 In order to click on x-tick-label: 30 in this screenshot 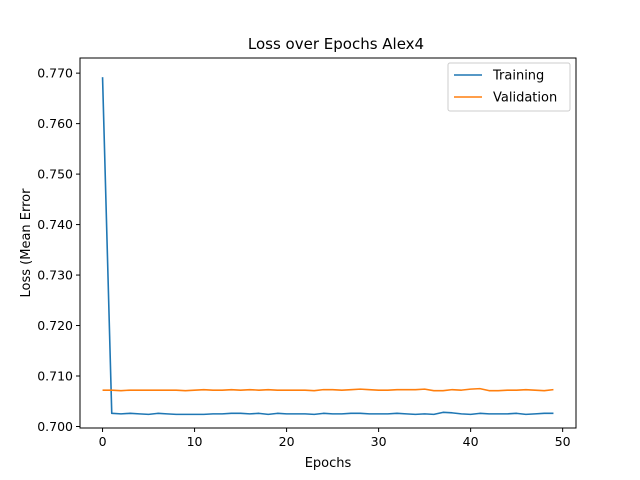, I will do `click(379, 441)`.